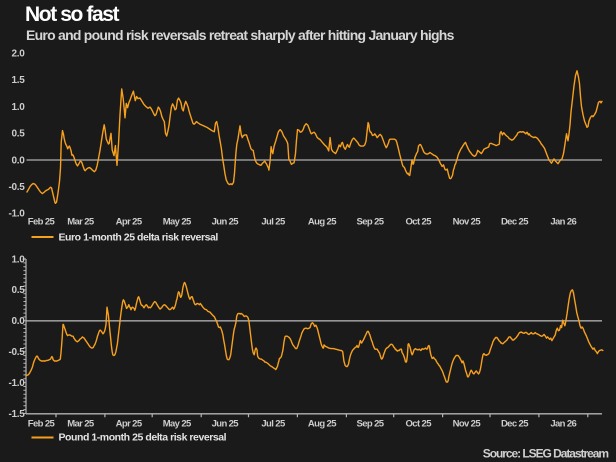 This screenshot has width=616, height=462. Describe the element at coordinates (143, 438) in the screenshot. I see `svg-text:Pound 1-month 25 delta risk re: Pound 1-month 25 delta risk reversal` at that location.